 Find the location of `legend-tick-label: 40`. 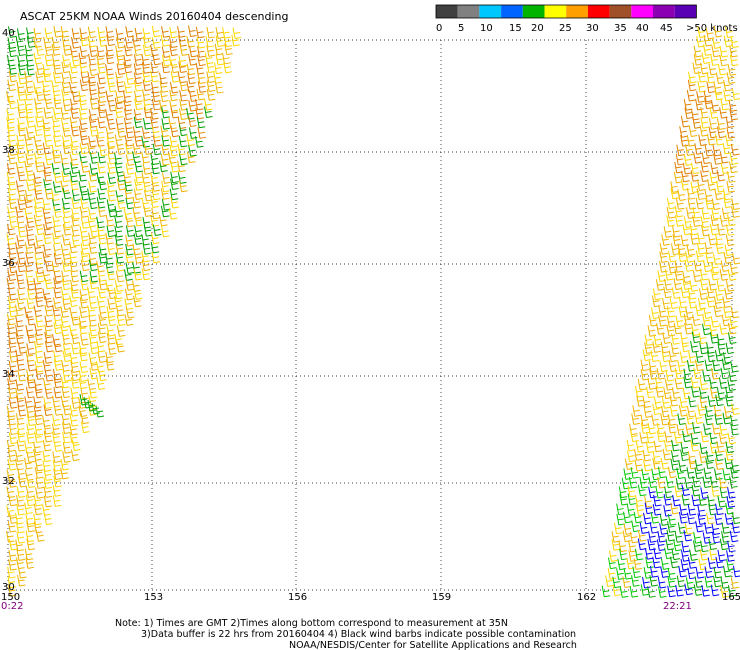

legend-tick-label: 40 is located at coordinates (642, 28).